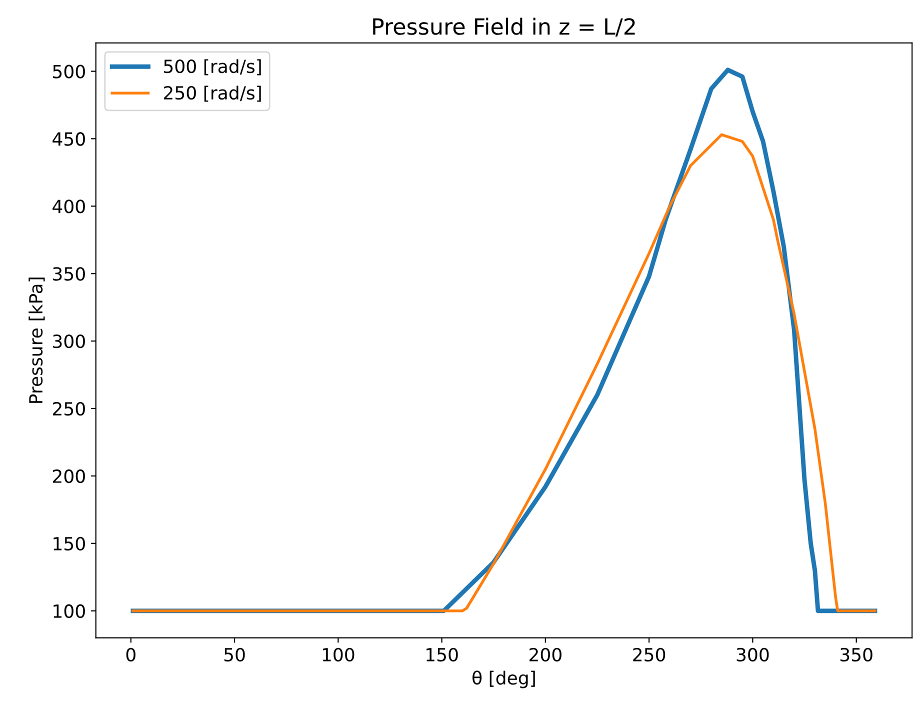  I want to click on x-tick-label: 100, so click(338, 655).